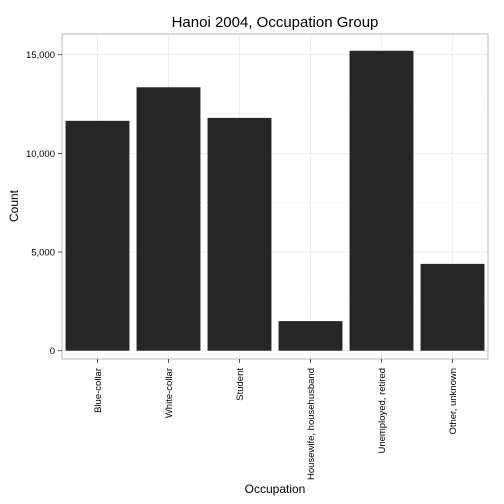 The width and height of the screenshot is (504, 504). What do you see at coordinates (168, 219) in the screenshot?
I see `bar-white-collar` at bounding box center [168, 219].